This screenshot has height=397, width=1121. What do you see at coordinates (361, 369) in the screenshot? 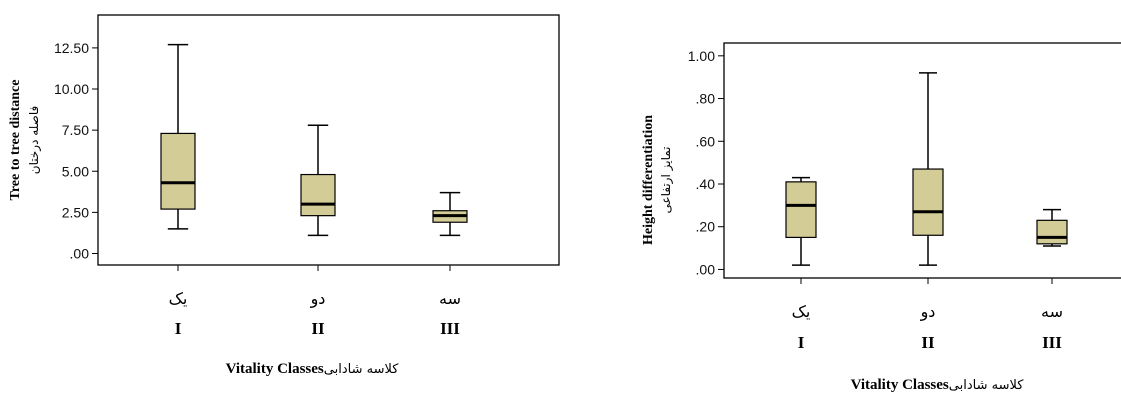
I see `chart-1-x-axis-title-fa: کلاسه شادابی` at bounding box center [361, 369].